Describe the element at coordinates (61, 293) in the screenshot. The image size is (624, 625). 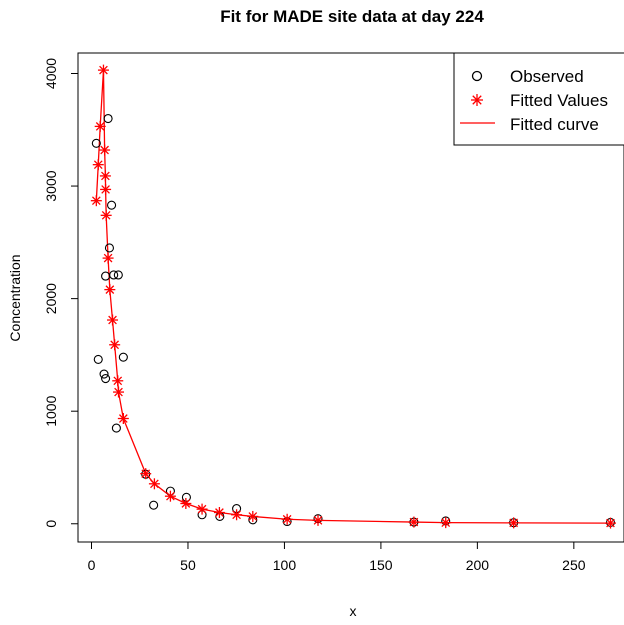
I see `y-axis: 0 1000 2000 3000 4000` at that location.